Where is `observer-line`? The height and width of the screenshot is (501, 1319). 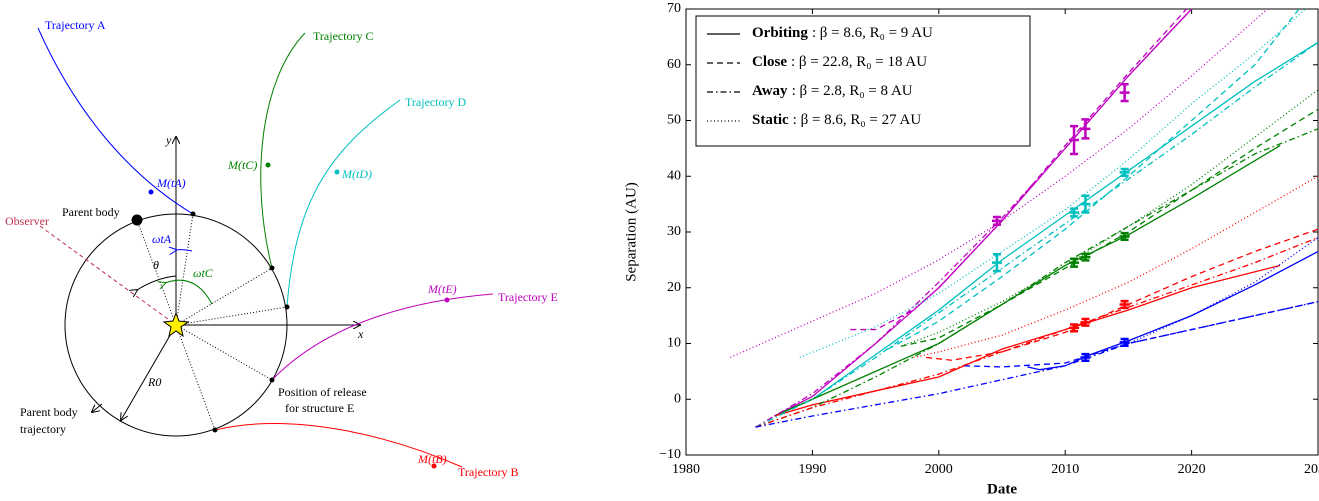 observer-line is located at coordinates (108, 275).